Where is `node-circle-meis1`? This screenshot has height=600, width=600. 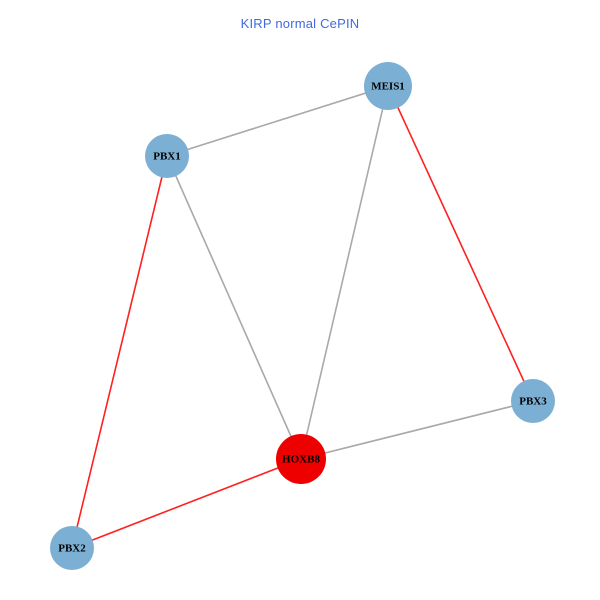 node-circle-meis1 is located at coordinates (388, 86).